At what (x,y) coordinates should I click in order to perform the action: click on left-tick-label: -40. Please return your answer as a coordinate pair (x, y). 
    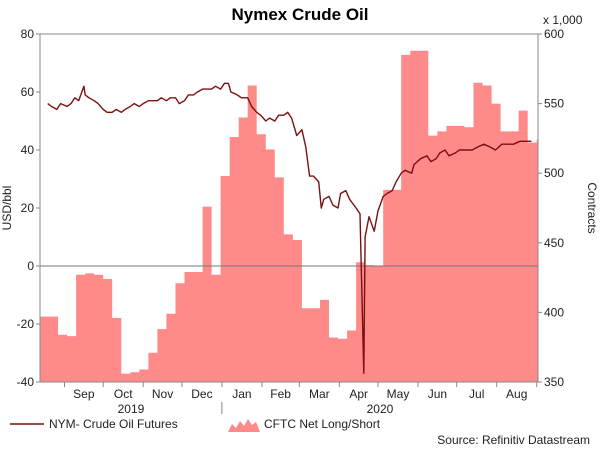
    Looking at the image, I should click on (26, 382).